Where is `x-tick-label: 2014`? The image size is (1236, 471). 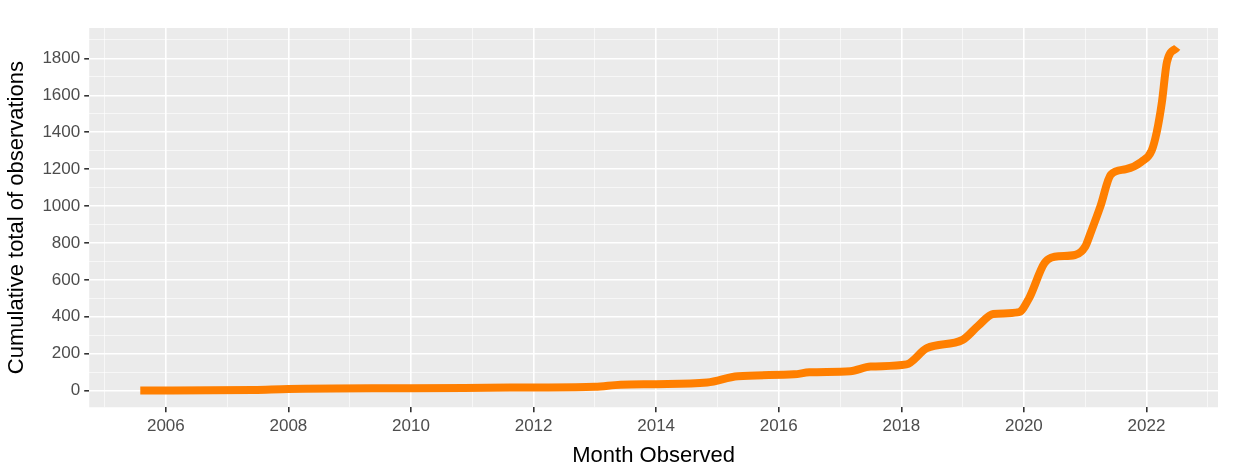 x-tick-label: 2014 is located at coordinates (656, 426).